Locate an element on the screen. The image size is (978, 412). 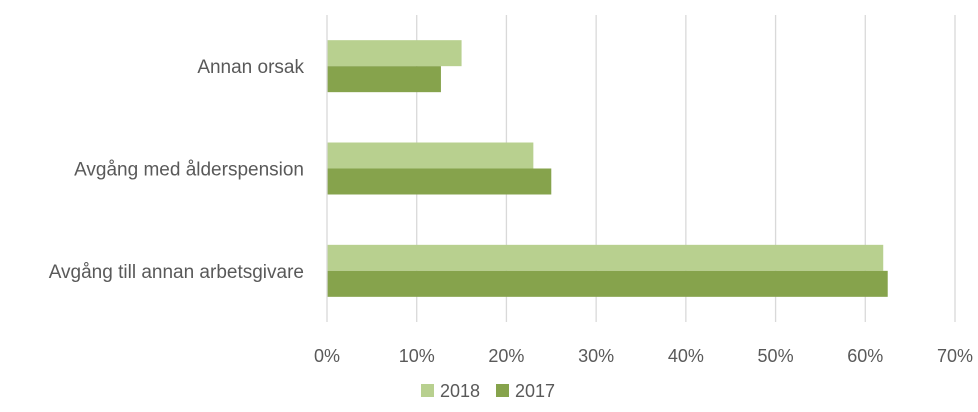
x-tick-labels: 0% 10% 20% 30% 40% 50% 60% 70% is located at coordinates (643, 356).